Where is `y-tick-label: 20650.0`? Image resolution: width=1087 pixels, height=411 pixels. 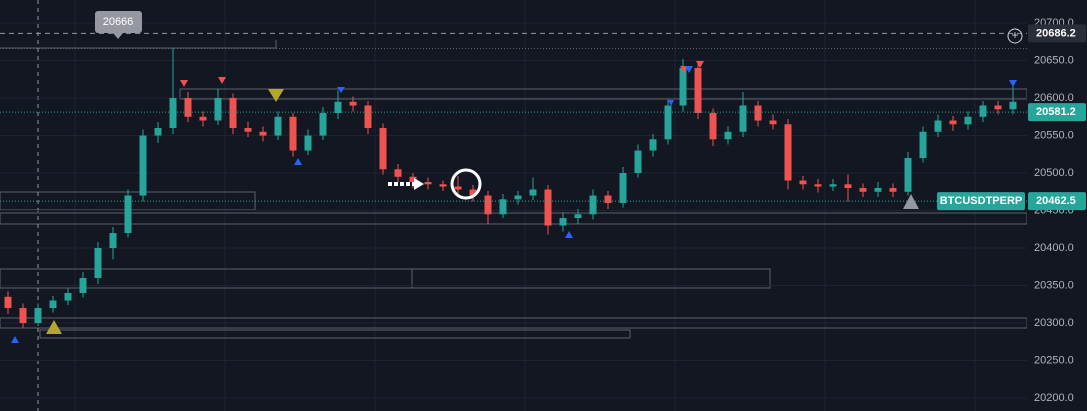
y-tick-label: 20650.0 is located at coordinates (1054, 60).